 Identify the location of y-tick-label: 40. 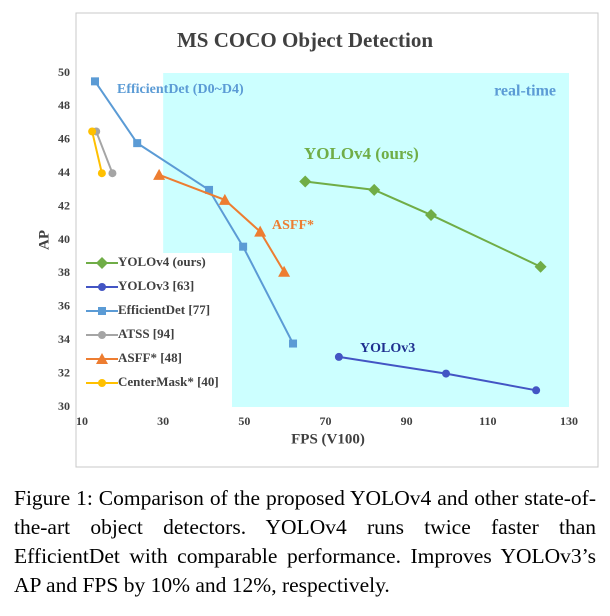
(64, 239).